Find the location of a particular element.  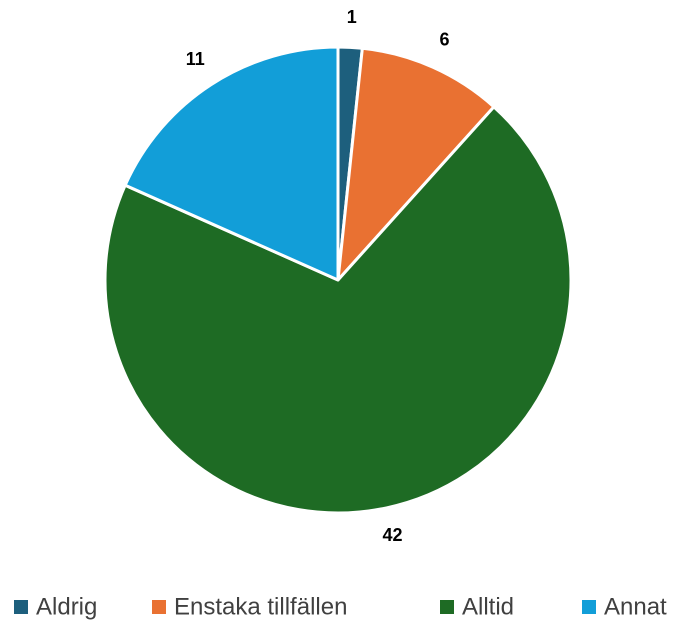

data-label: 6 is located at coordinates (445, 39).